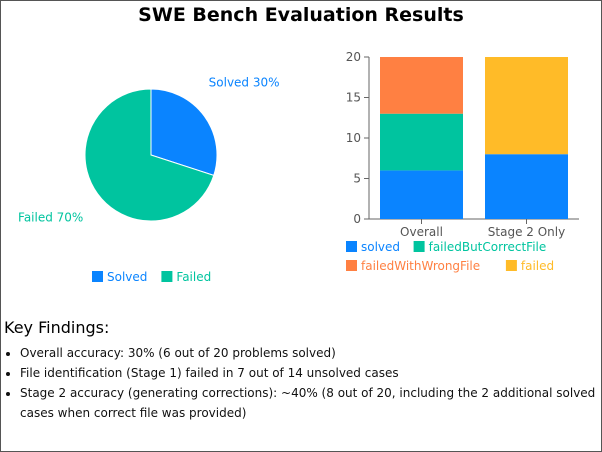 The image size is (602, 452). Describe the element at coordinates (57, 327) in the screenshot. I see `findings-heading: Key Findings:` at that location.